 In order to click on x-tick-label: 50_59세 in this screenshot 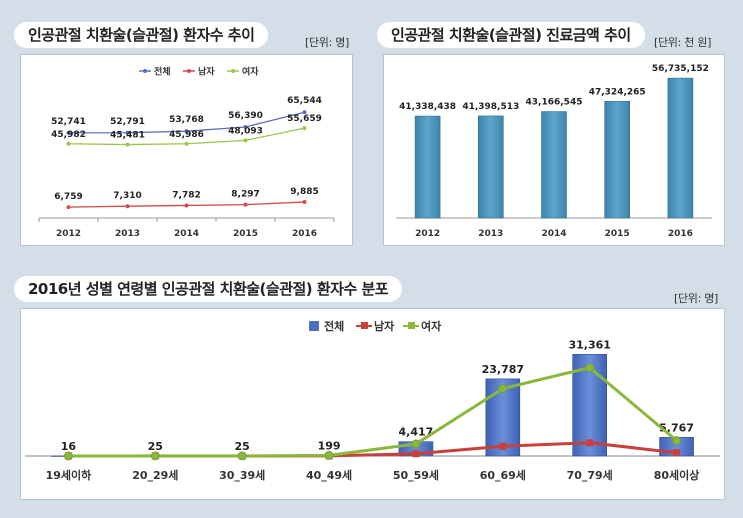, I will do `click(416, 475)`.